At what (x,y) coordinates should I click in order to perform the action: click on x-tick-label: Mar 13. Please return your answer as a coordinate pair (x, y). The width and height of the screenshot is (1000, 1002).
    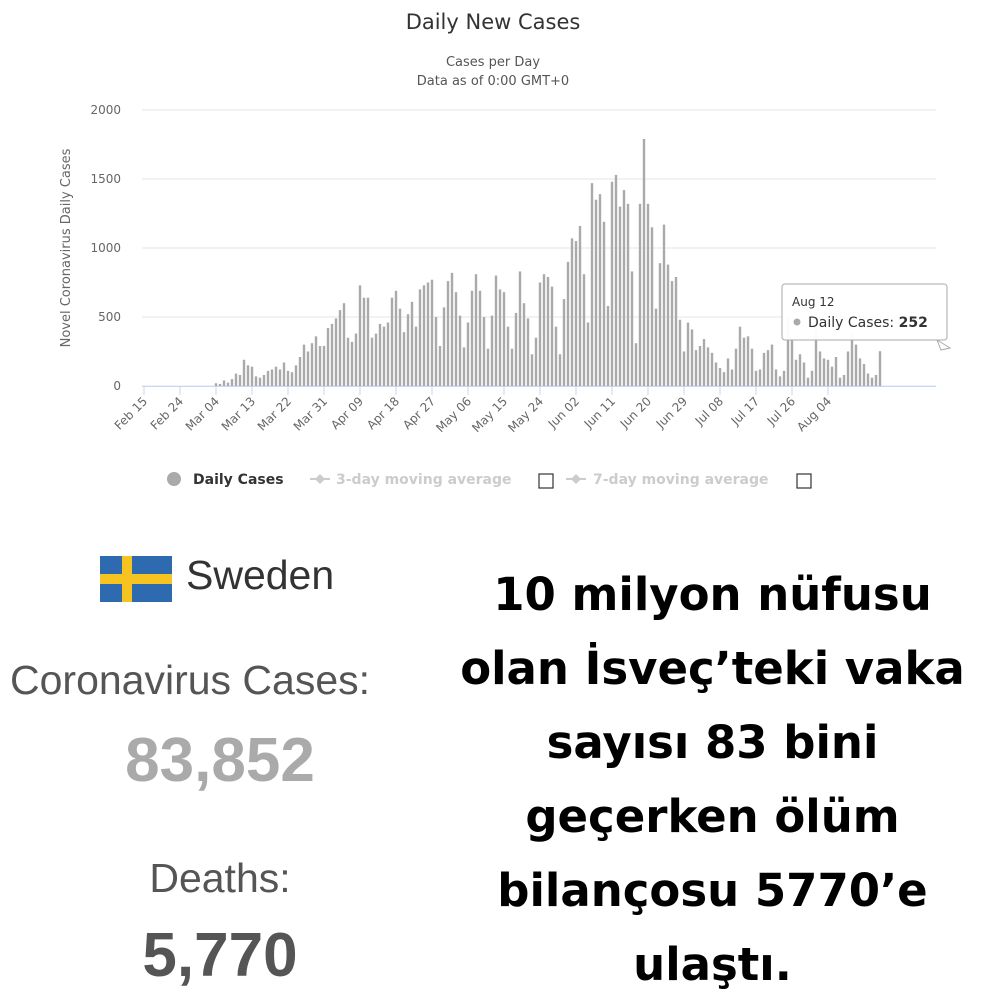
    Looking at the image, I should click on (238, 413).